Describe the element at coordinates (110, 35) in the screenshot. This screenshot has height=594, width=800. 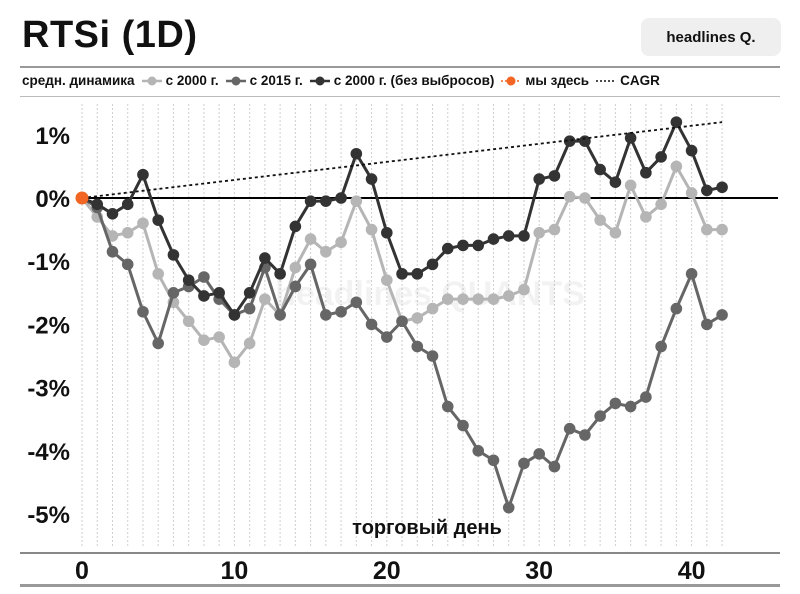
I see `chart-title: RTSi (1D)` at that location.